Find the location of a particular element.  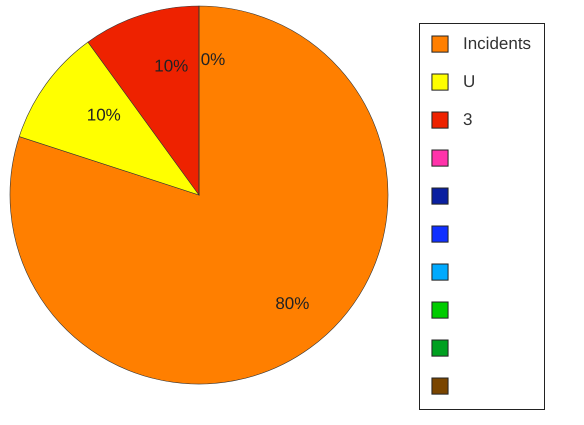

legend-label: 3 is located at coordinates (467, 119).